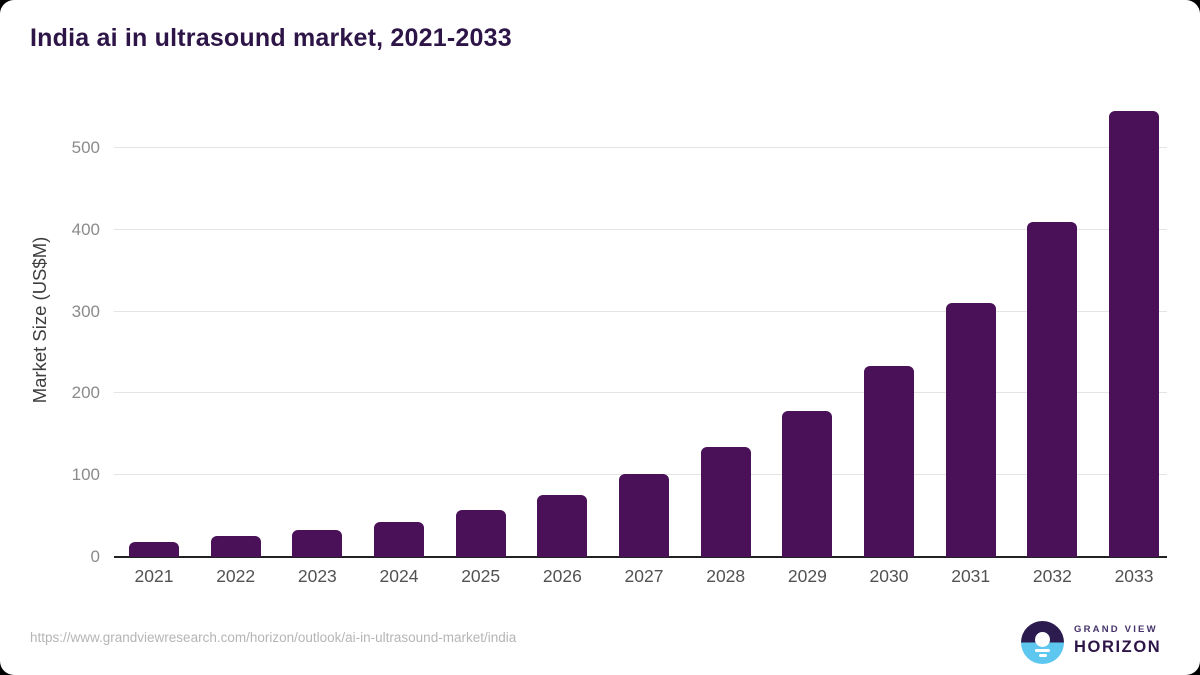 This screenshot has height=675, width=1200. Describe the element at coordinates (1118, 647) in the screenshot. I see `logo-product-name: HORIZON` at that location.